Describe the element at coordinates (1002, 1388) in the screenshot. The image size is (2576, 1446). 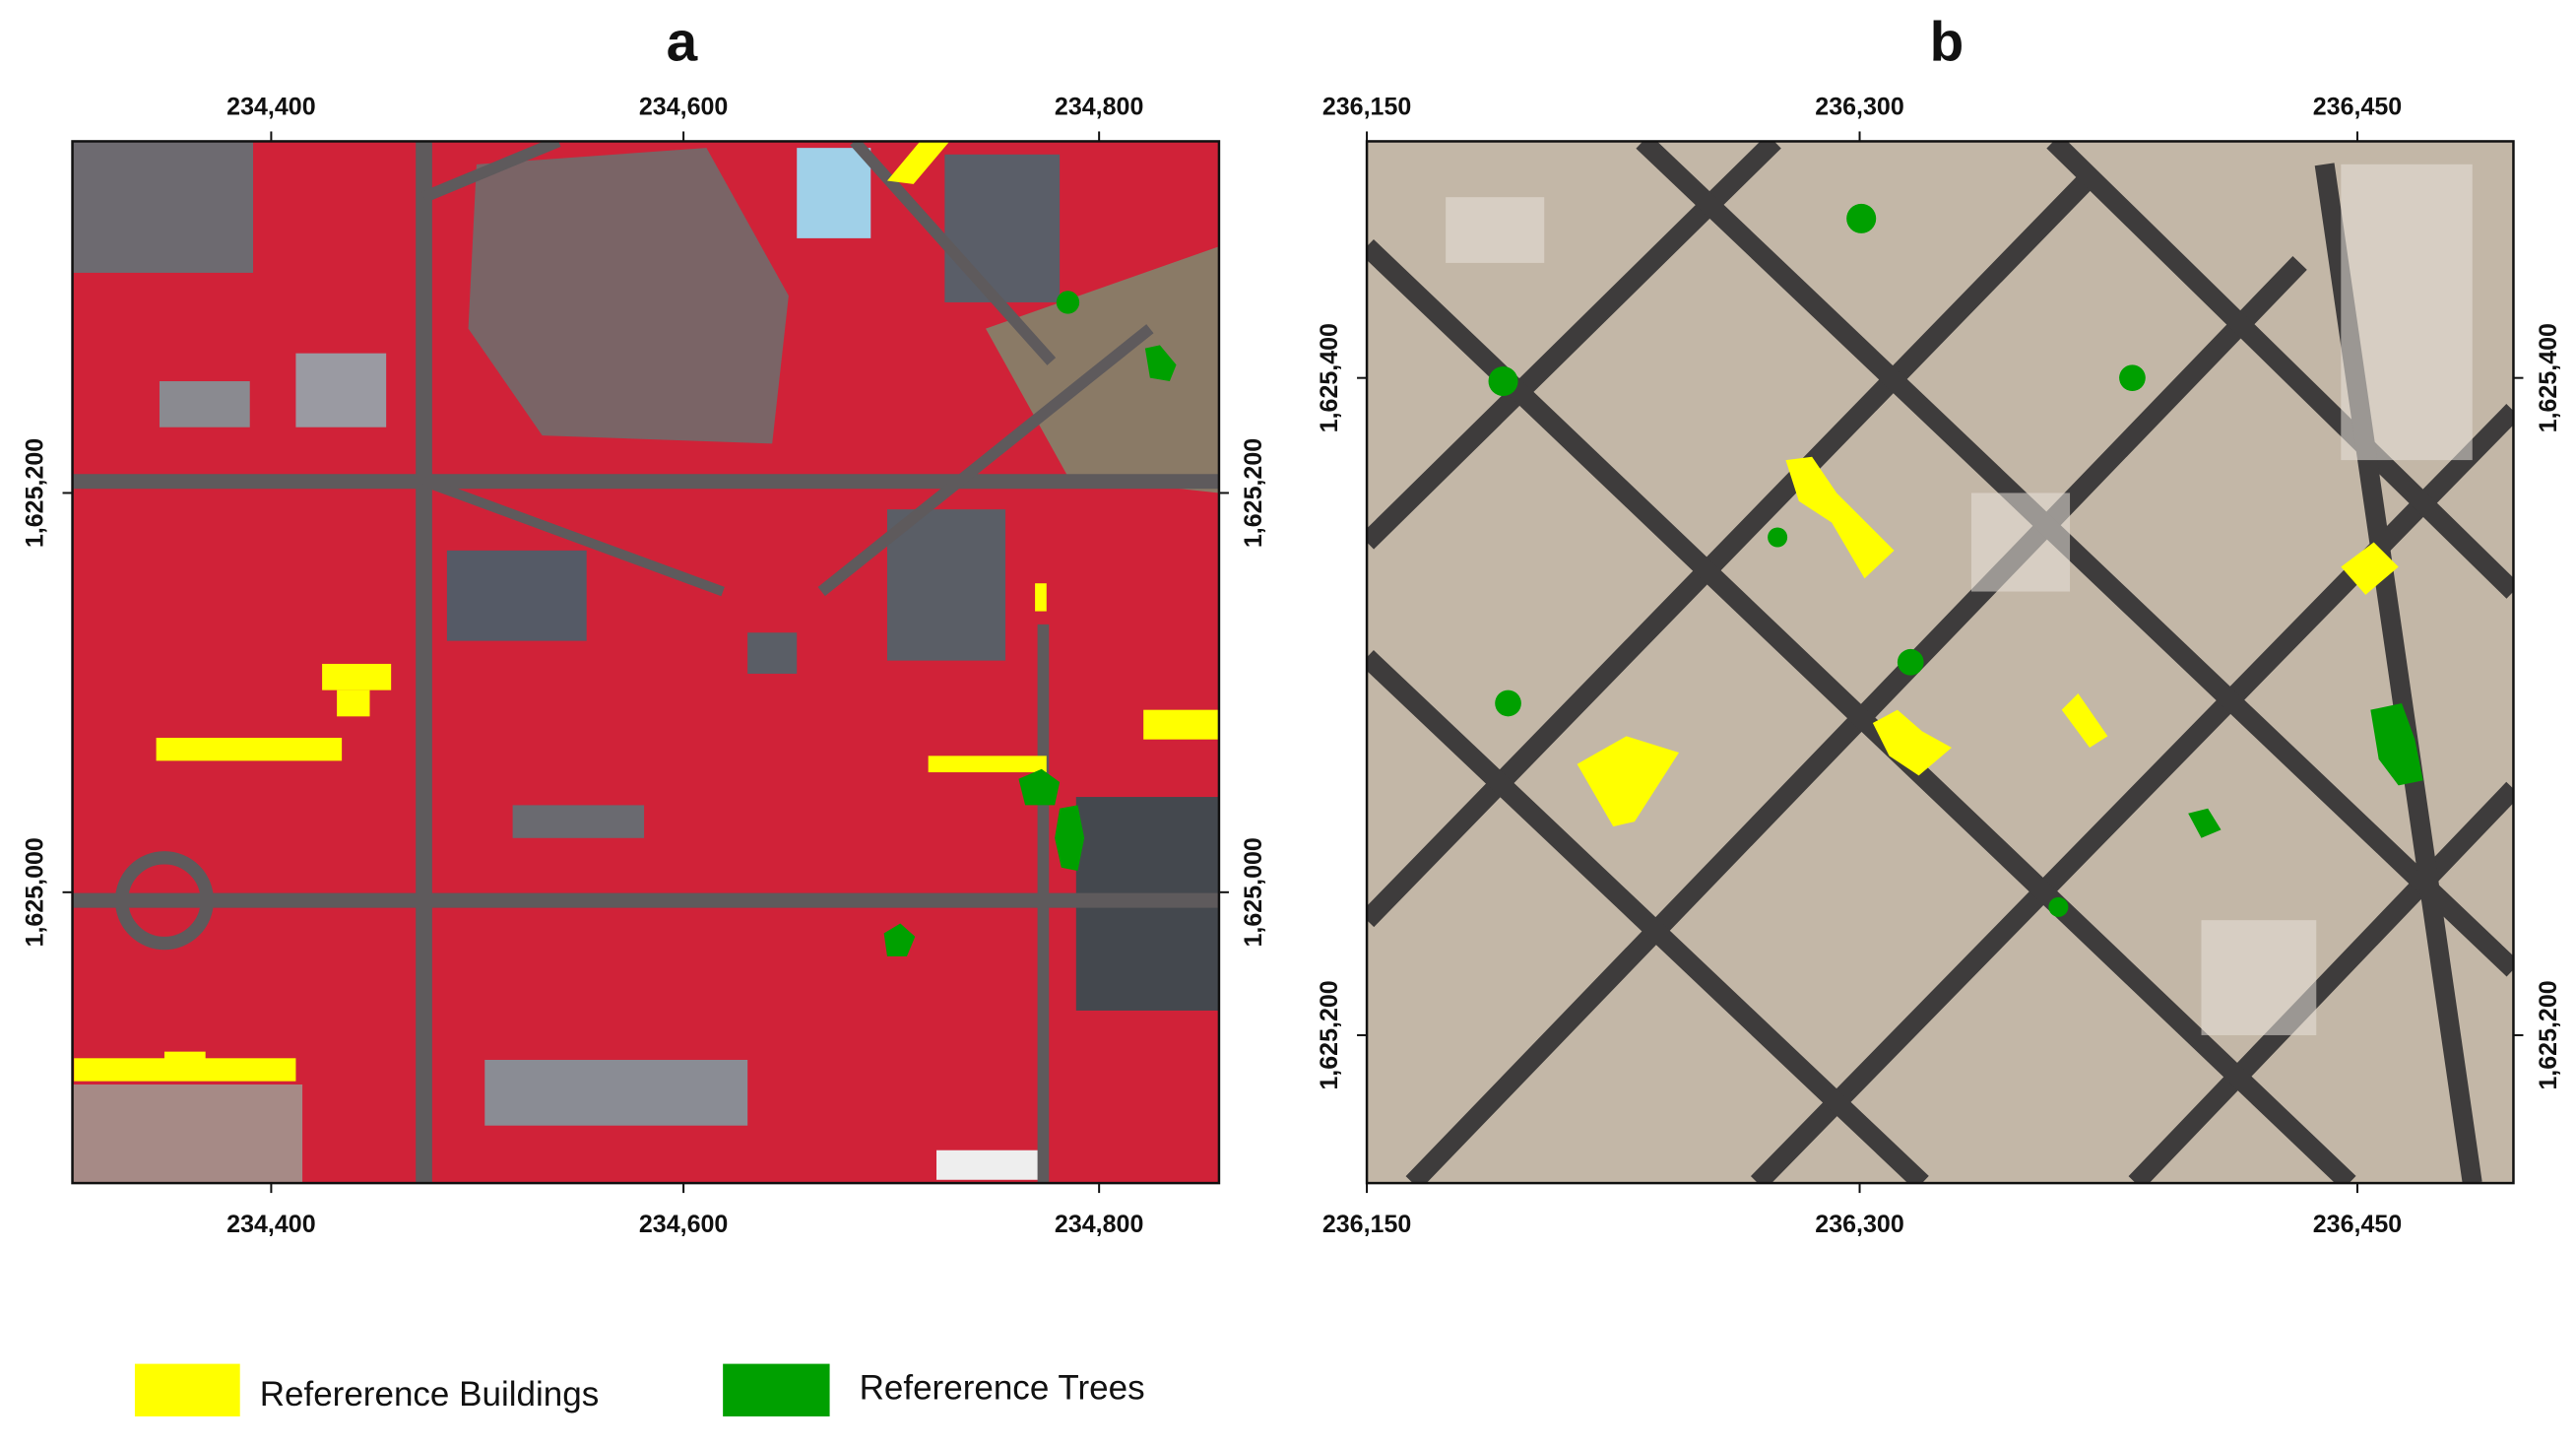
I see `legend-label: Refererence Trees` at that location.